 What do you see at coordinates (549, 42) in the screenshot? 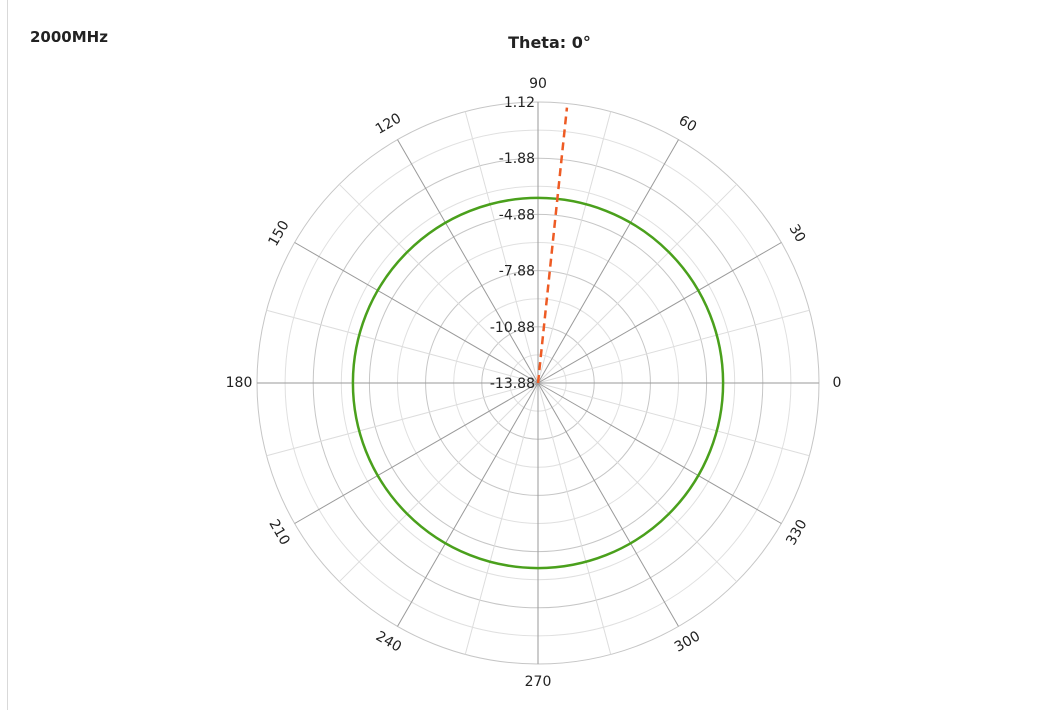
I see `chart-title: Theta: 0°` at bounding box center [549, 42].